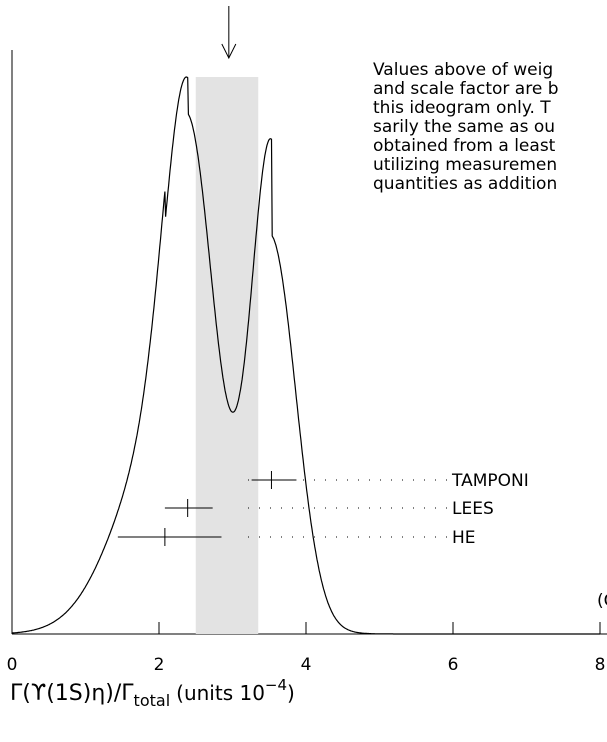  What do you see at coordinates (291, 693) in the screenshot?
I see `x-label-close: )` at bounding box center [291, 693].